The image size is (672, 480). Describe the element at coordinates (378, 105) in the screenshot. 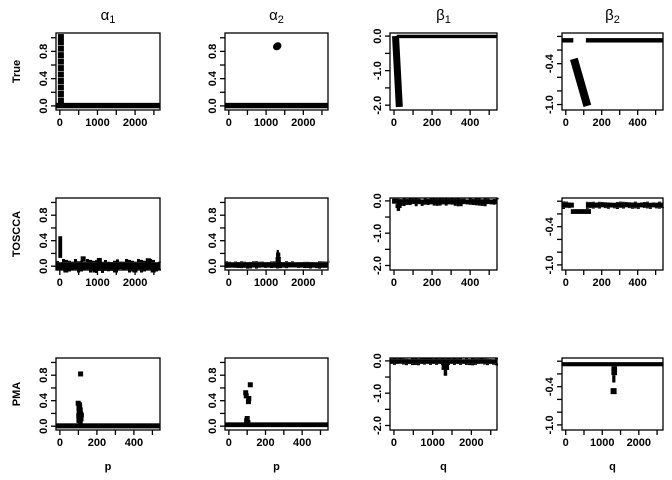

I see `y-tick-label: -2.0` at that location.